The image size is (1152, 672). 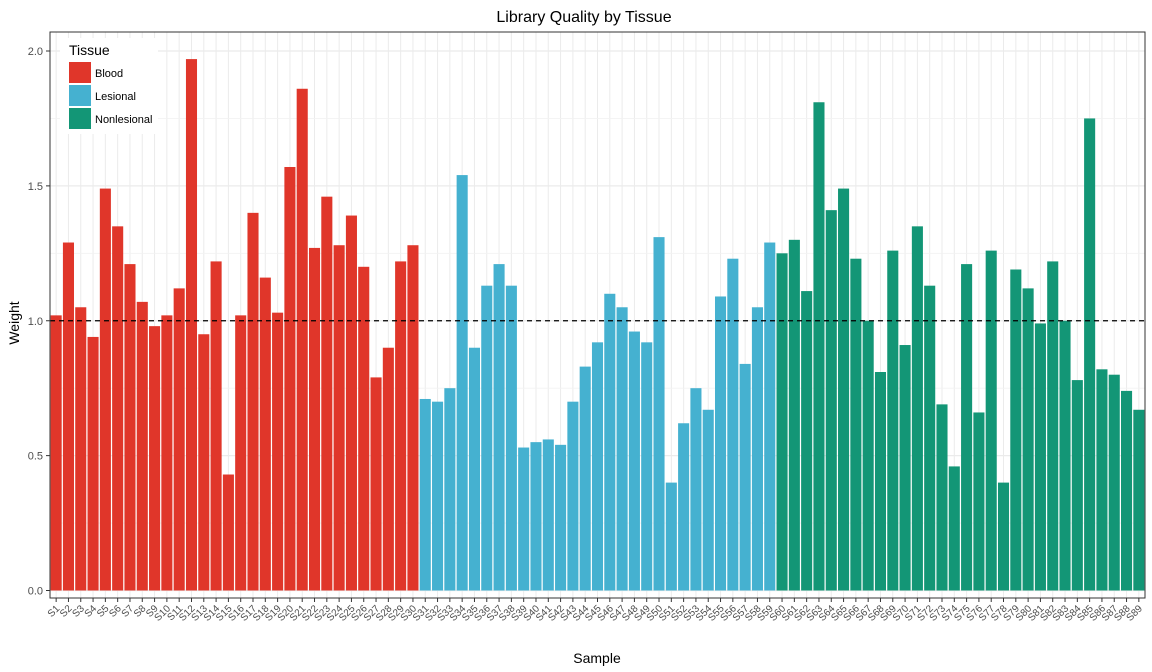 I want to click on bar-S80, so click(x=1028, y=439).